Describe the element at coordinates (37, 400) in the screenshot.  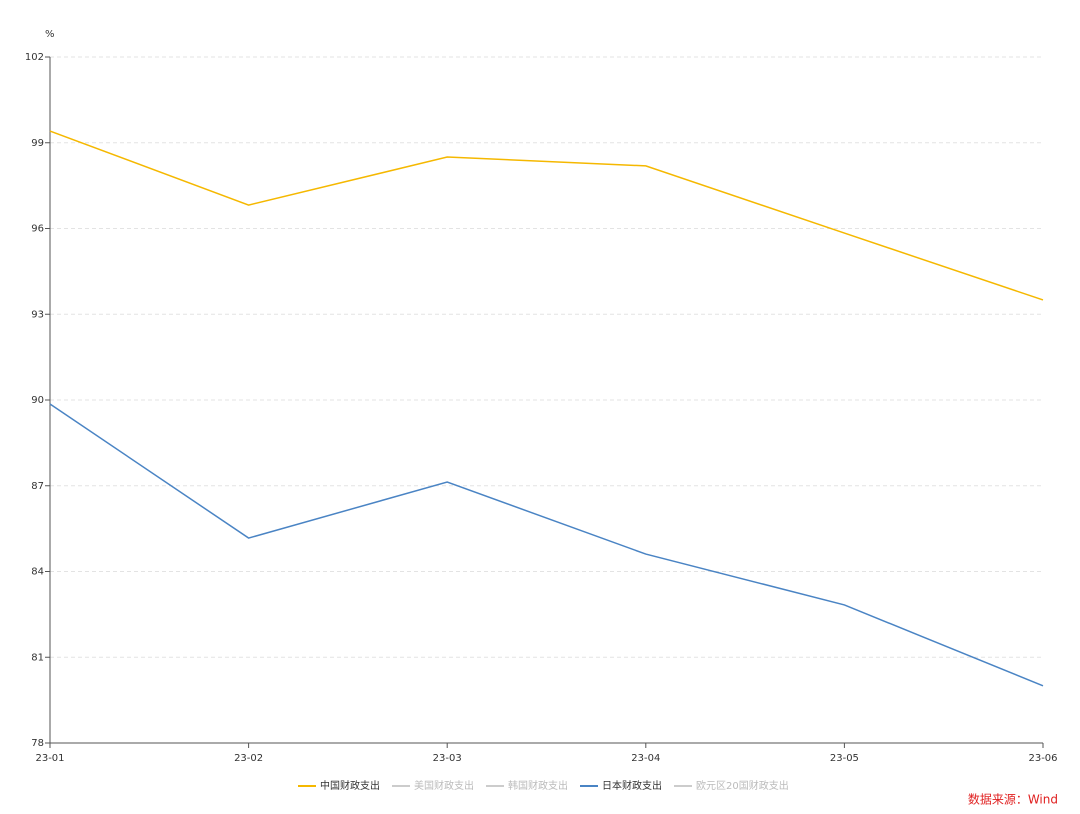
I see `y-tick-label: 90` at that location.